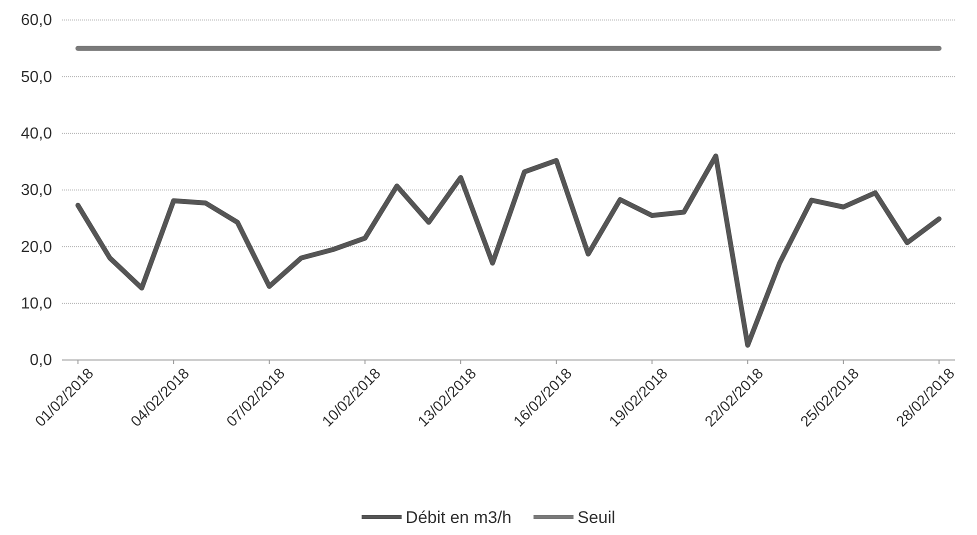 The width and height of the screenshot is (977, 535). I want to click on y-tick-label: 10,0, so click(36, 303).